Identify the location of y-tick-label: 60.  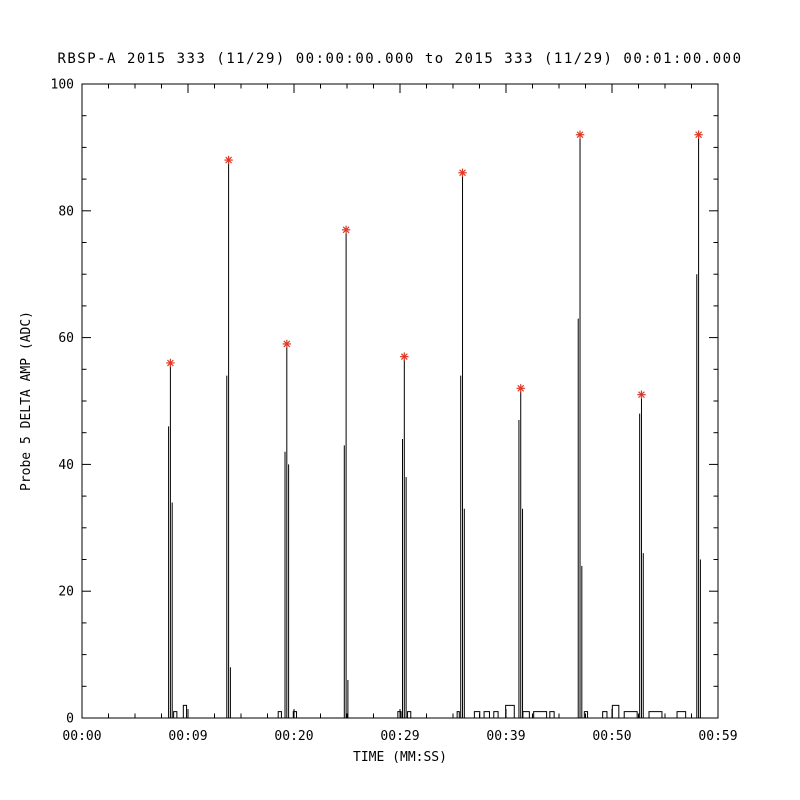
(66, 338).